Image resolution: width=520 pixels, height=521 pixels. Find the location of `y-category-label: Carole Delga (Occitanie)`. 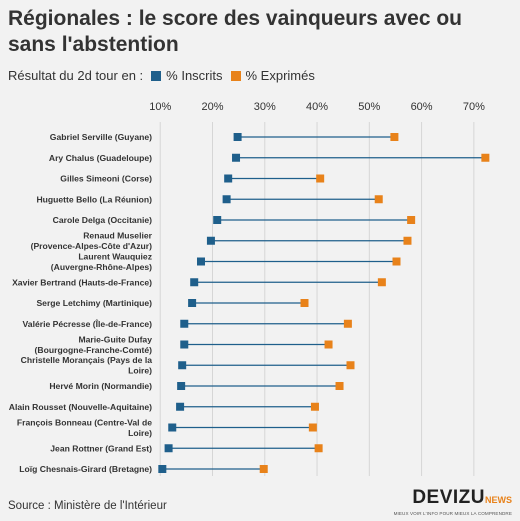

y-category-label: Carole Delga (Occitanie) is located at coordinates (102, 220).